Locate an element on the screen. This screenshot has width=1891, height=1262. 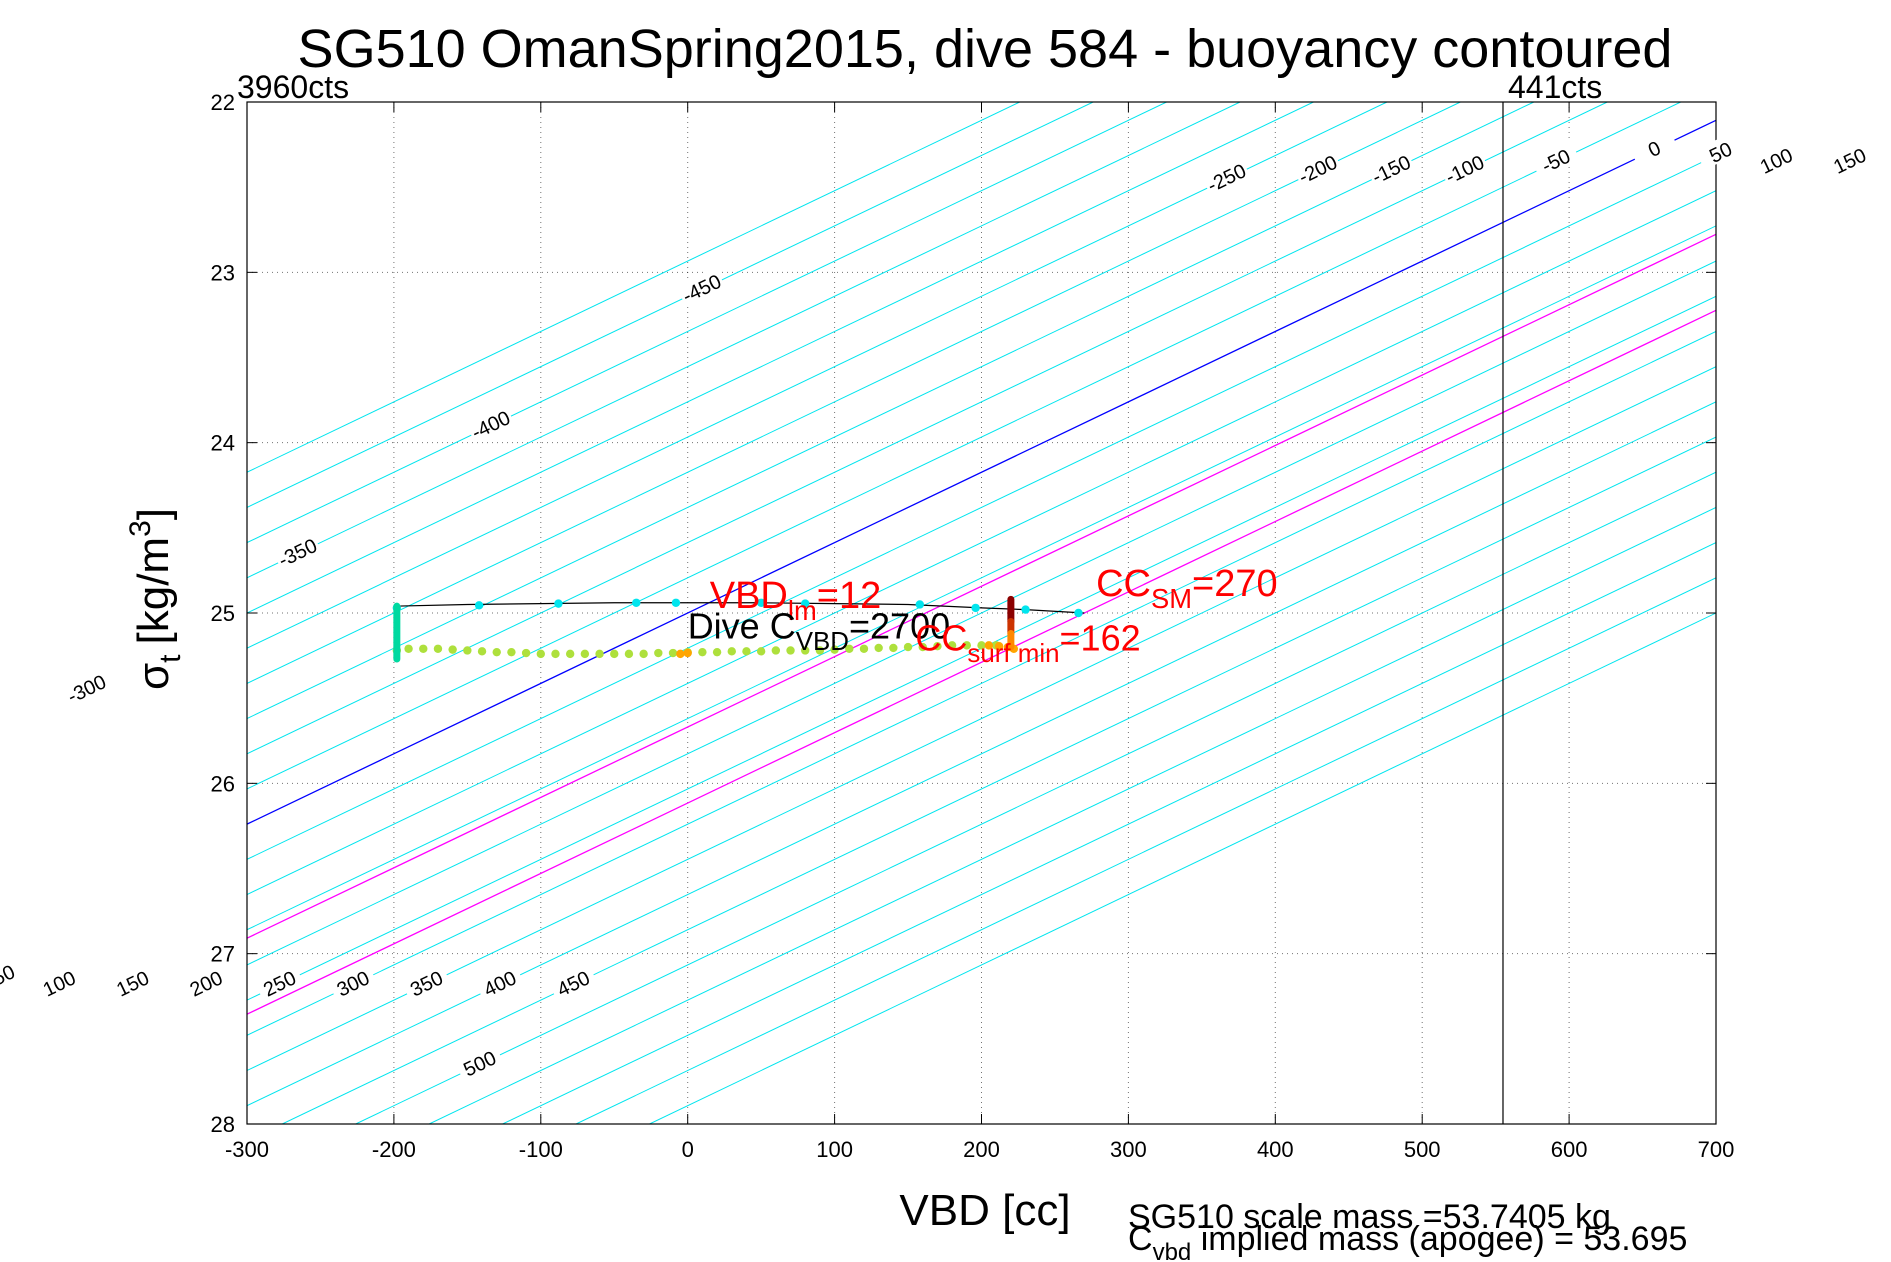
y-tick-label: 26 is located at coordinates (223, 783).